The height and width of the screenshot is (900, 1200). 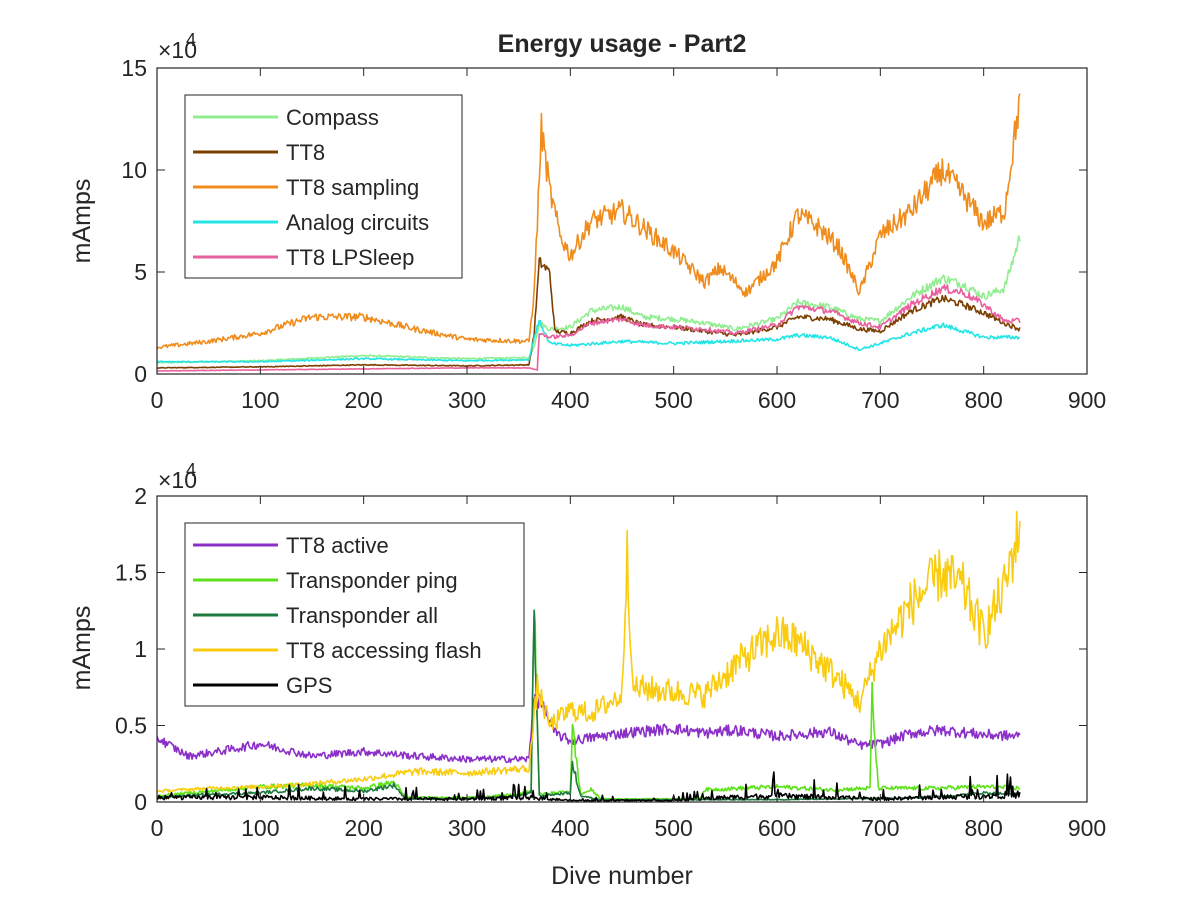 What do you see at coordinates (140, 272) in the screenshot?
I see `top-y-tick-label: 5` at bounding box center [140, 272].